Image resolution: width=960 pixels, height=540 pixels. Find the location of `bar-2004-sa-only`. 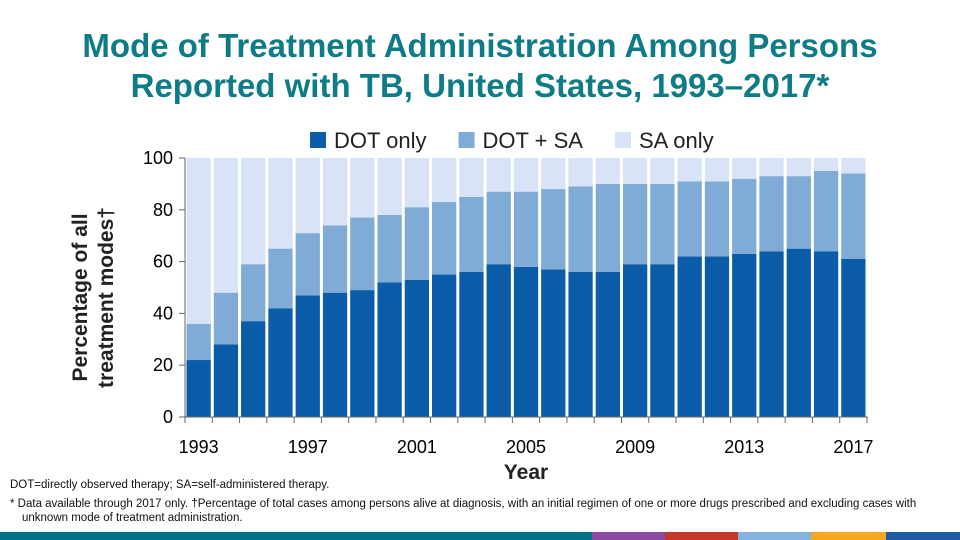

bar-2004-sa-only is located at coordinates (498, 175).